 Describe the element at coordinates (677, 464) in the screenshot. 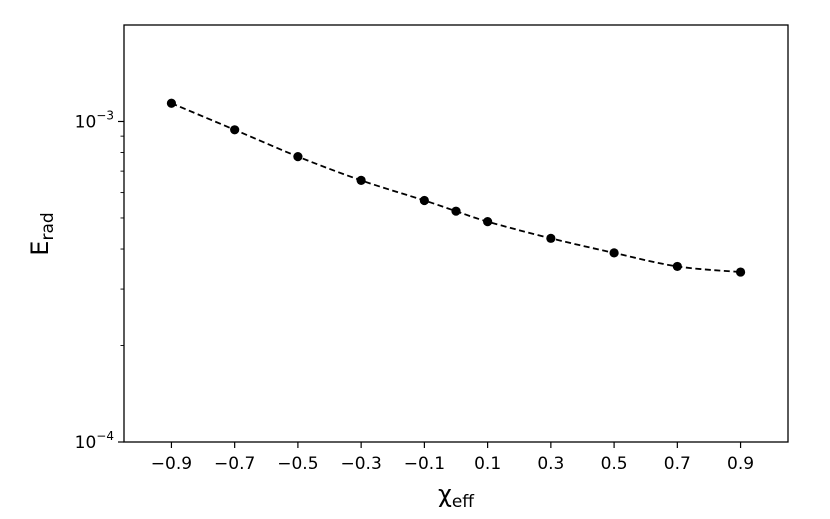

I see `x-tick-label: 0.7` at that location.